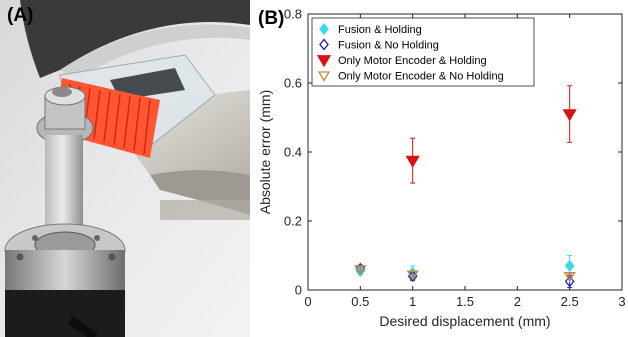 The width and height of the screenshot is (628, 337). What do you see at coordinates (147, 84) in the screenshot?
I see `sensor-strip` at bounding box center [147, 84].